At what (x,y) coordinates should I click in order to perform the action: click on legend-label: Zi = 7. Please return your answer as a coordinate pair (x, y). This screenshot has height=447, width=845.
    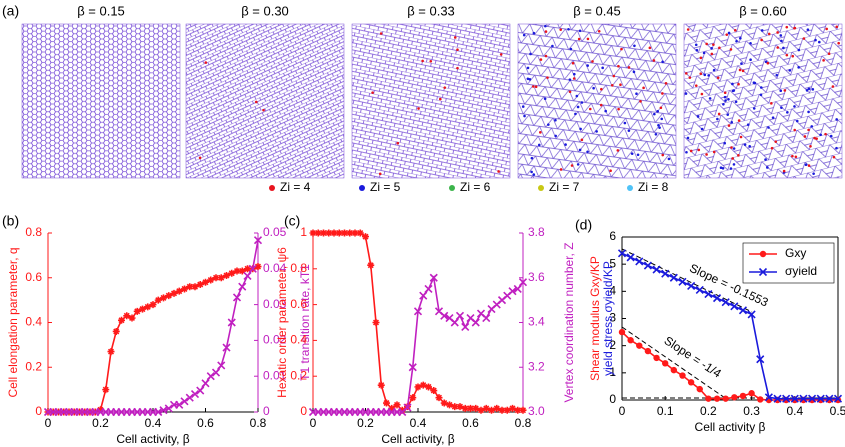
    Looking at the image, I should click on (564, 187).